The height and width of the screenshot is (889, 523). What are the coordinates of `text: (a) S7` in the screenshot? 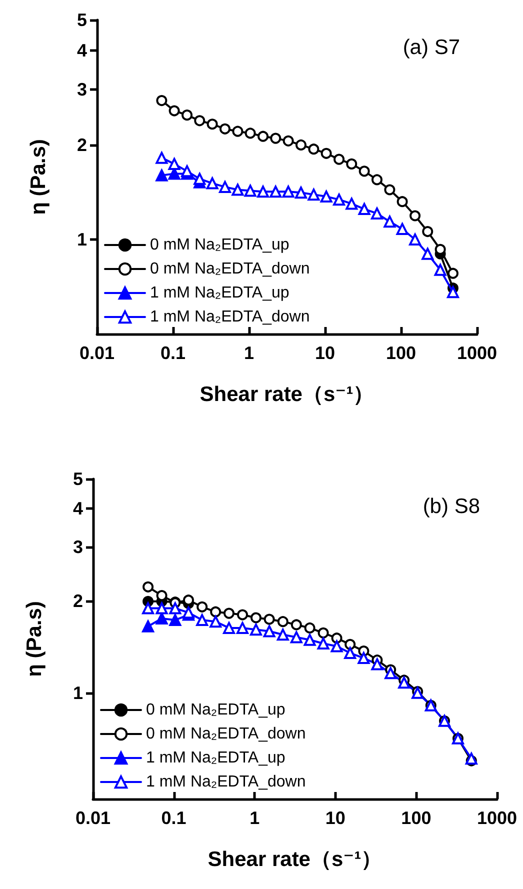 It's located at (431, 47).